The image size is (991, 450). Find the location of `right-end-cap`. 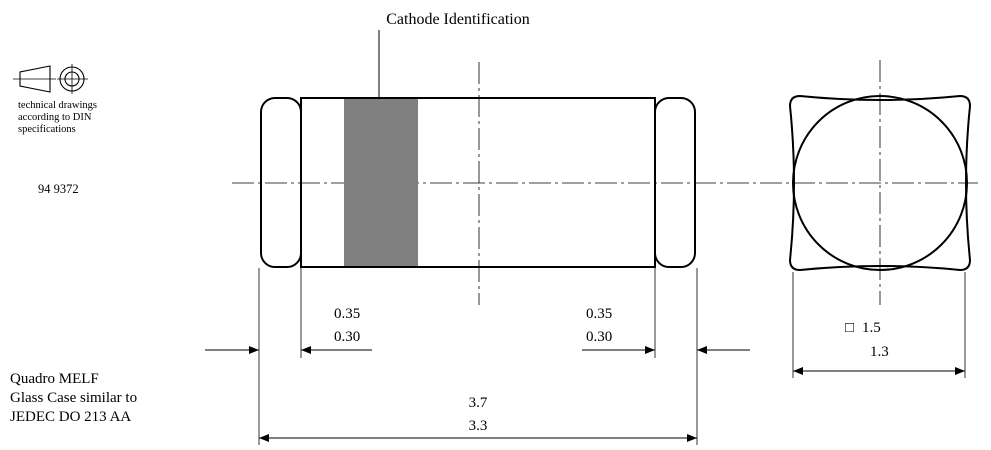

right-end-cap is located at coordinates (675, 182).